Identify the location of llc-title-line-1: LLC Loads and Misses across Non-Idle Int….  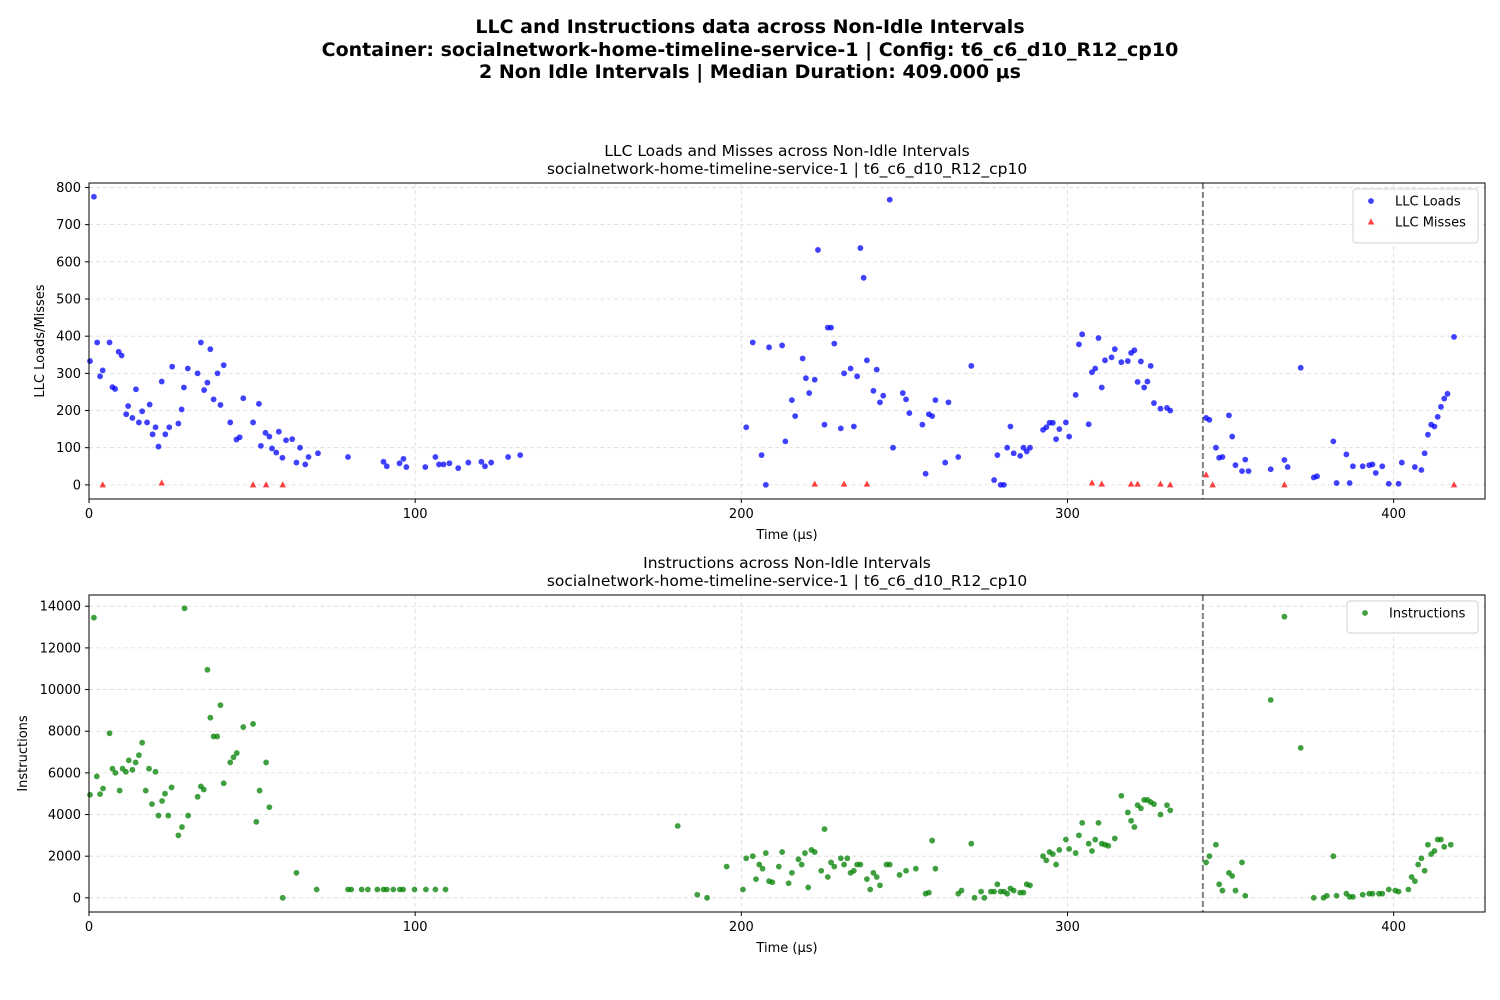
(786, 151).